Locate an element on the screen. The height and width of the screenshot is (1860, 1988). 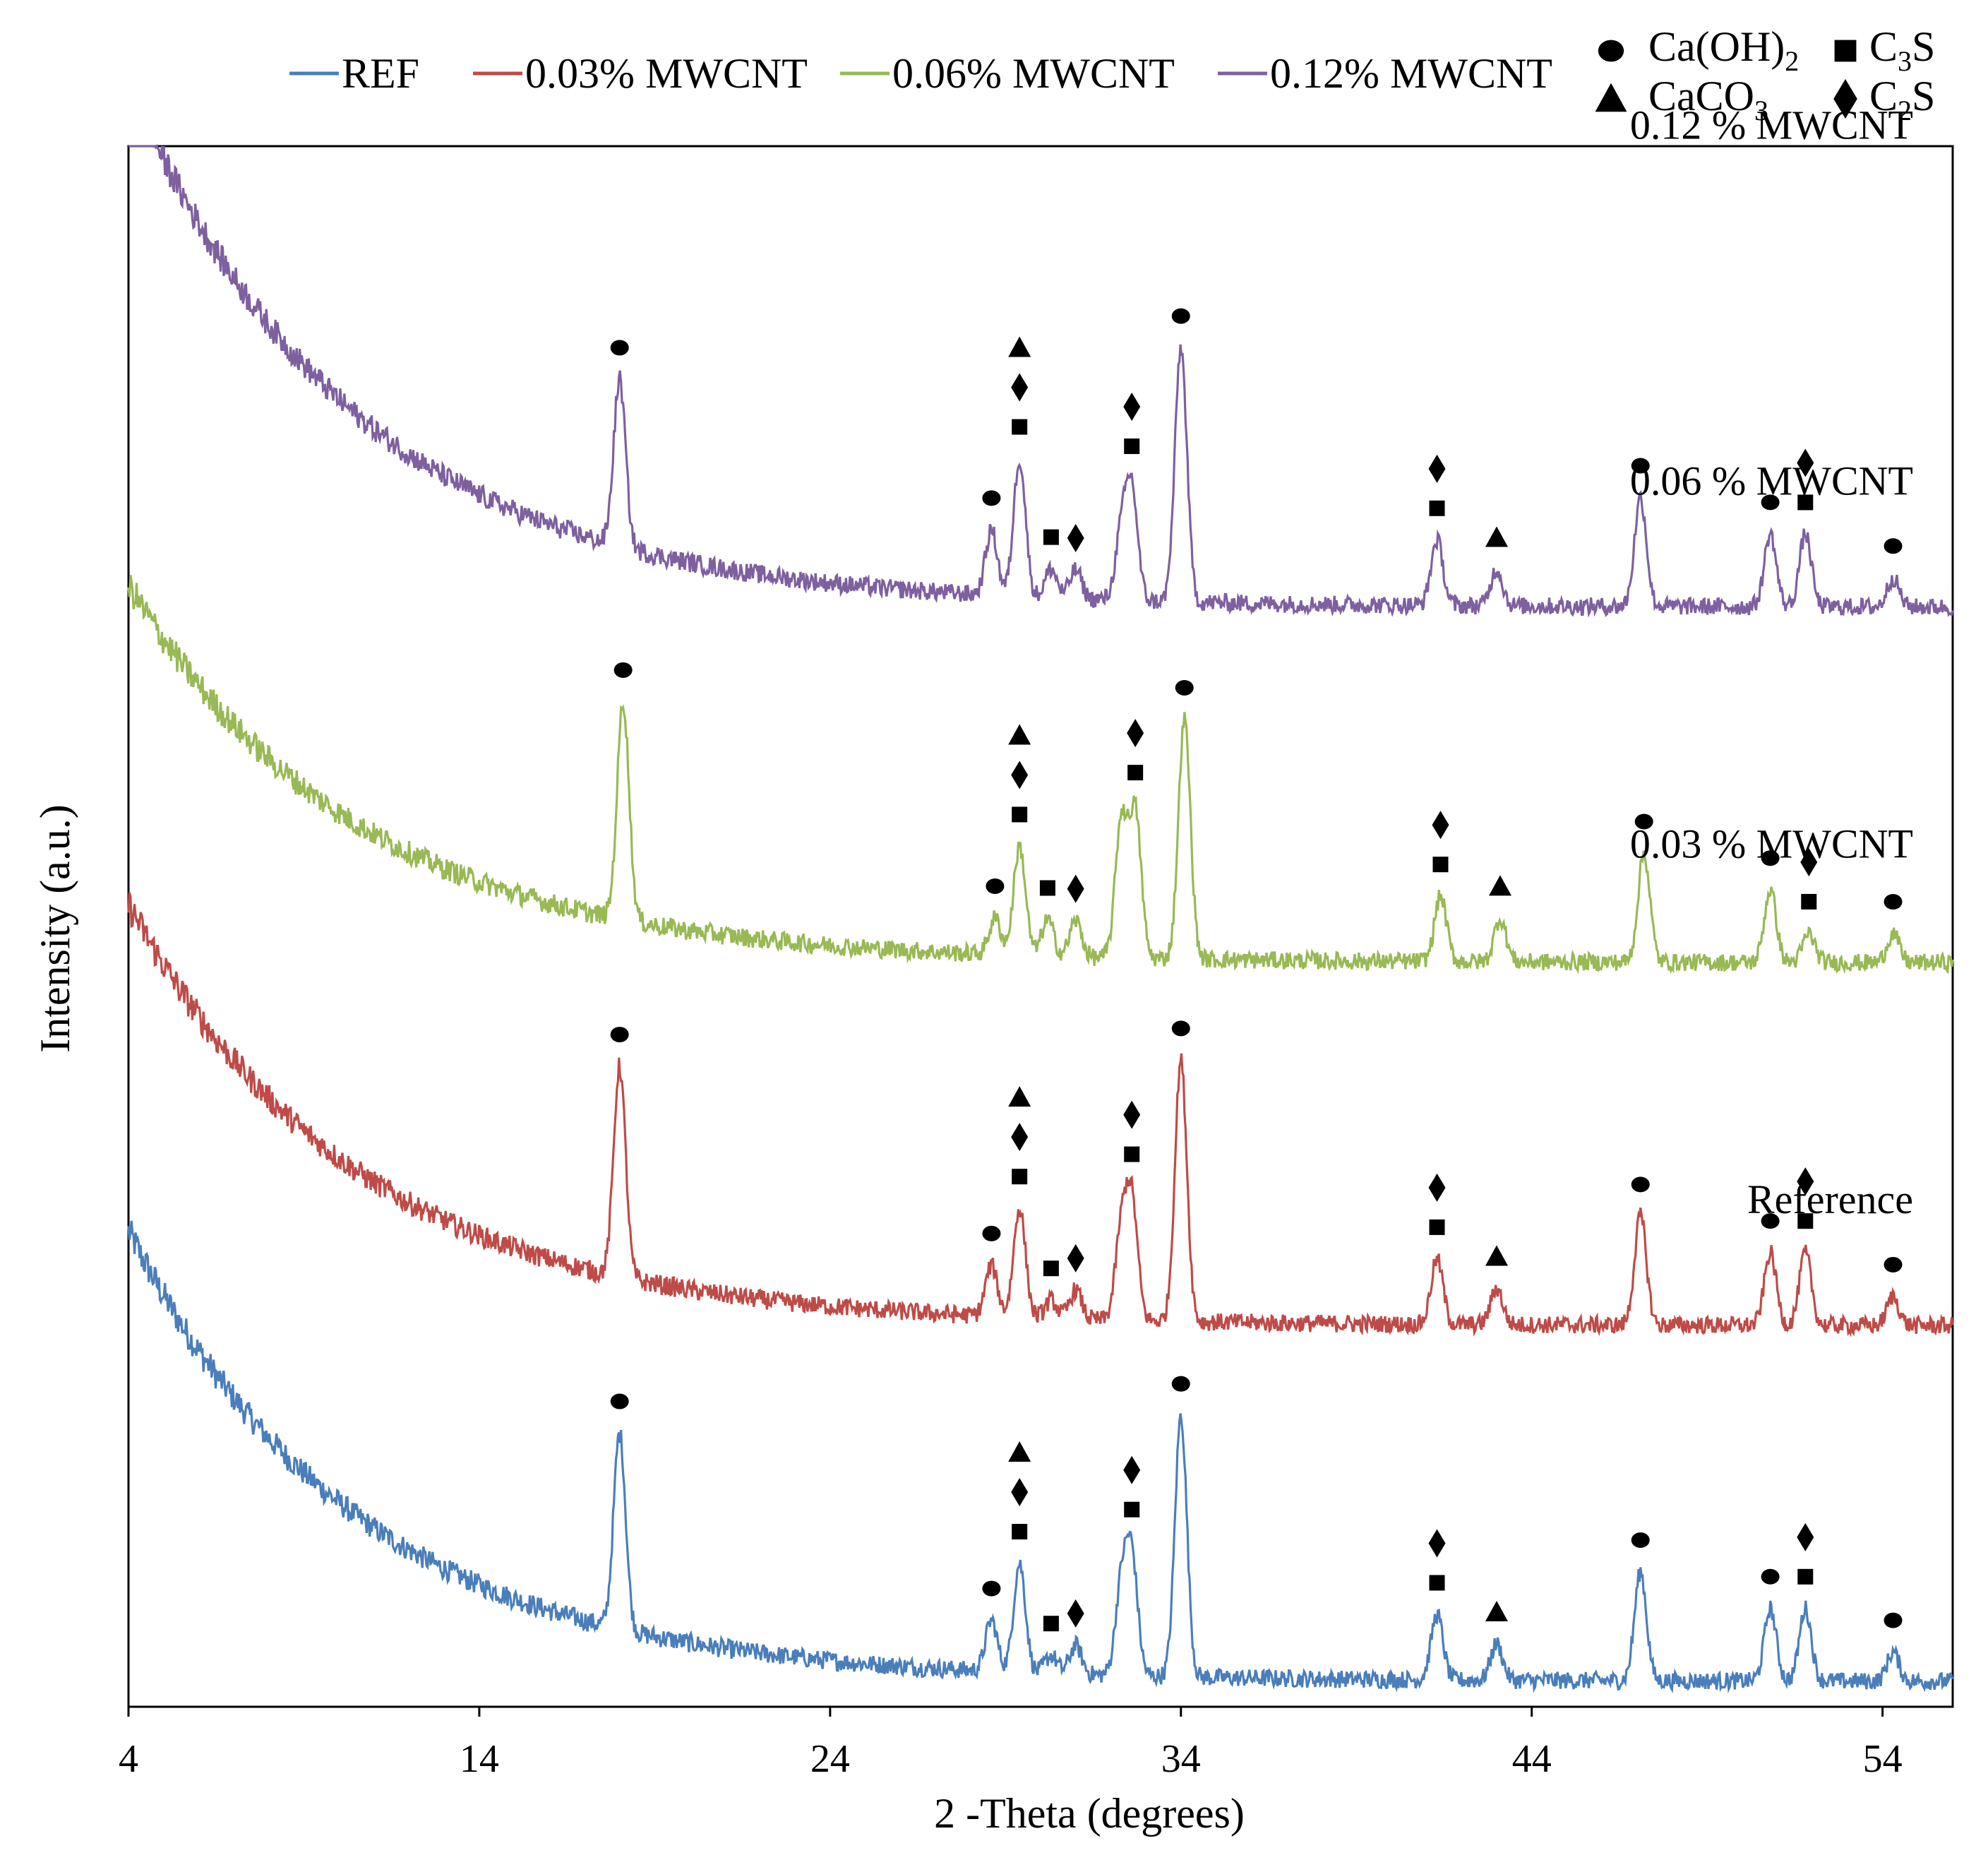
x-axis-title: 2 -Theta (degrees) is located at coordinates (1089, 1813).